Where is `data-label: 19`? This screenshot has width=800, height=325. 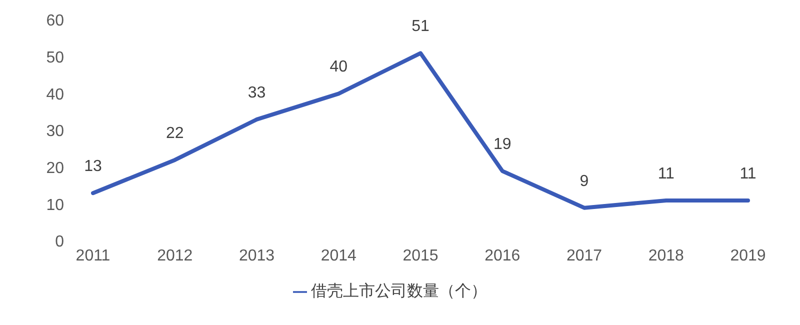 data-label: 19 is located at coordinates (502, 145).